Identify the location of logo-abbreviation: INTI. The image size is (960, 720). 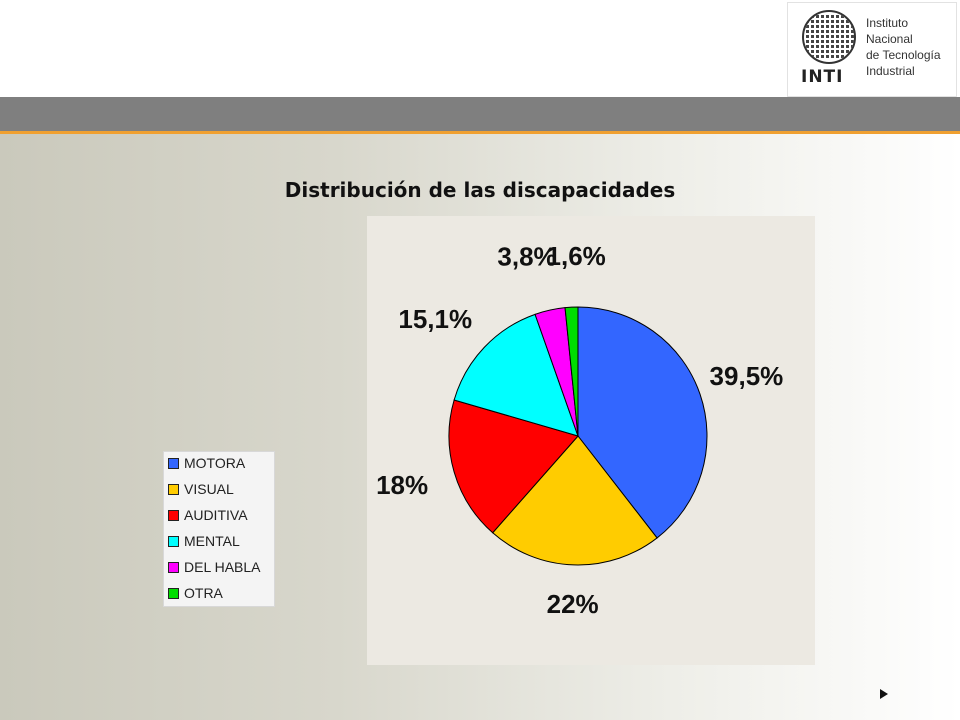
(822, 77).